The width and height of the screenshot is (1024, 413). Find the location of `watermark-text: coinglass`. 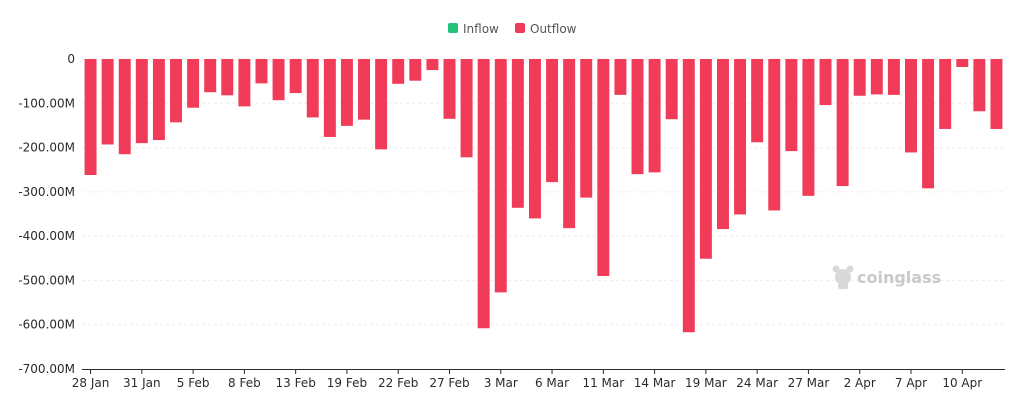

watermark-text: coinglass is located at coordinates (899, 277).